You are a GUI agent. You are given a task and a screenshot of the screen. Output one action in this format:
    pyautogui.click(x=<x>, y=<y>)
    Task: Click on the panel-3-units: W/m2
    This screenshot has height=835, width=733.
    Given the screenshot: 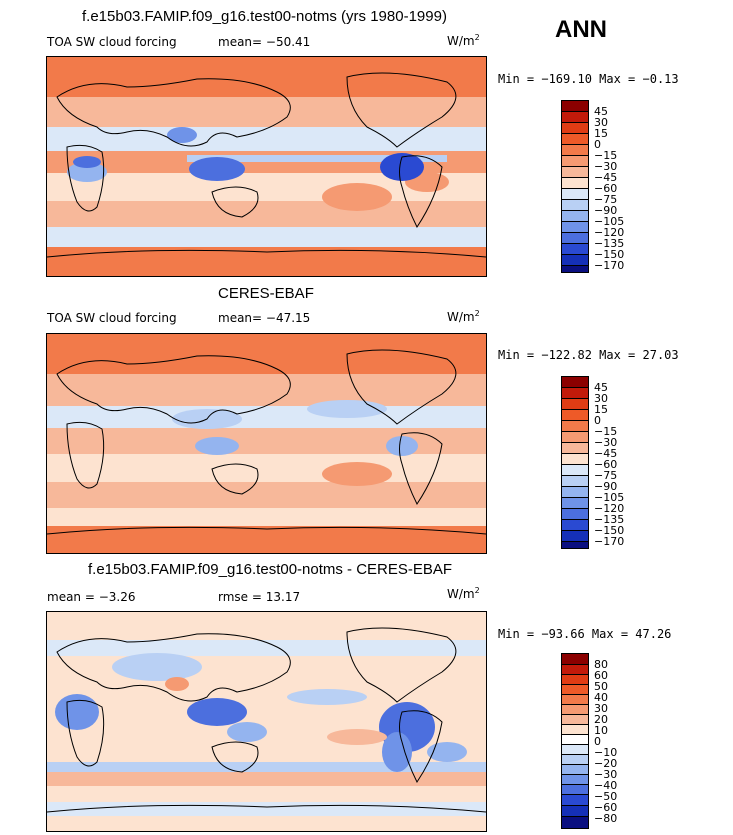 What is the action you would take?
    pyautogui.click(x=463, y=593)
    